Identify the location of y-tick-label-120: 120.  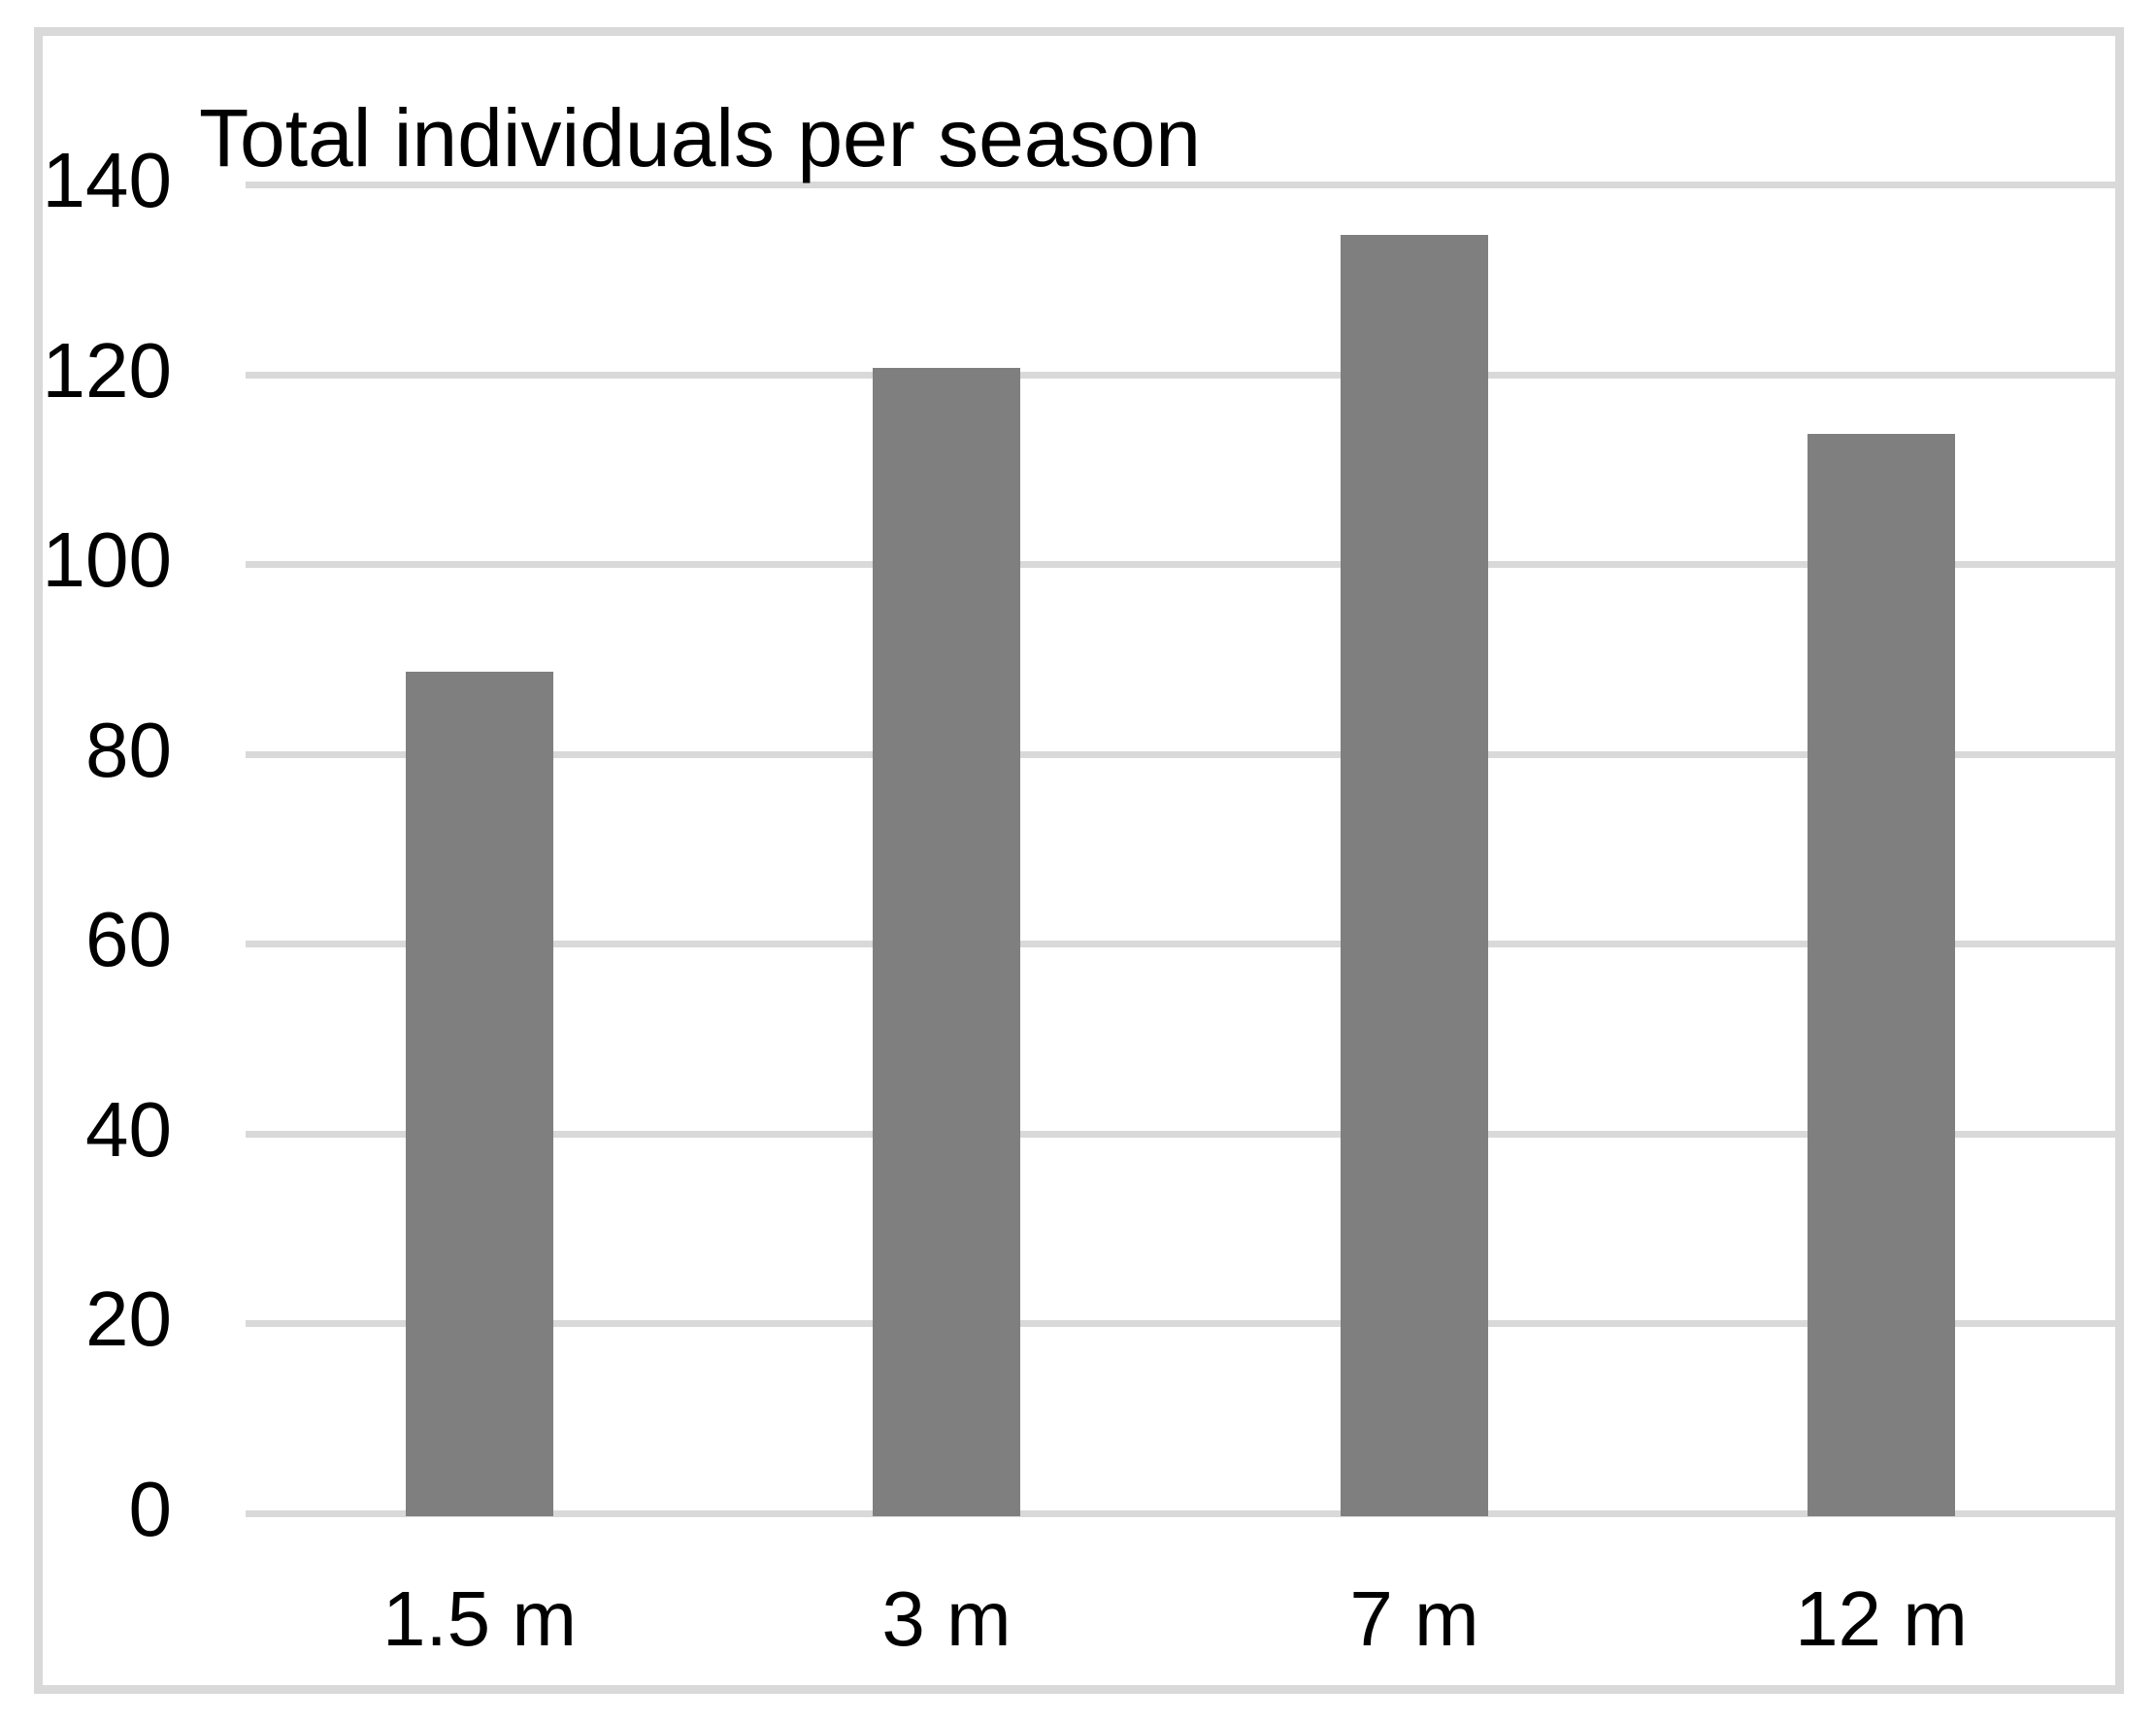
(107, 370).